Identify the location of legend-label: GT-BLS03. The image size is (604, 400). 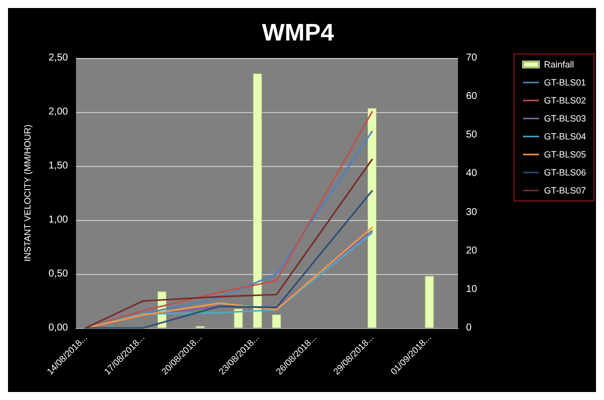
(565, 119).